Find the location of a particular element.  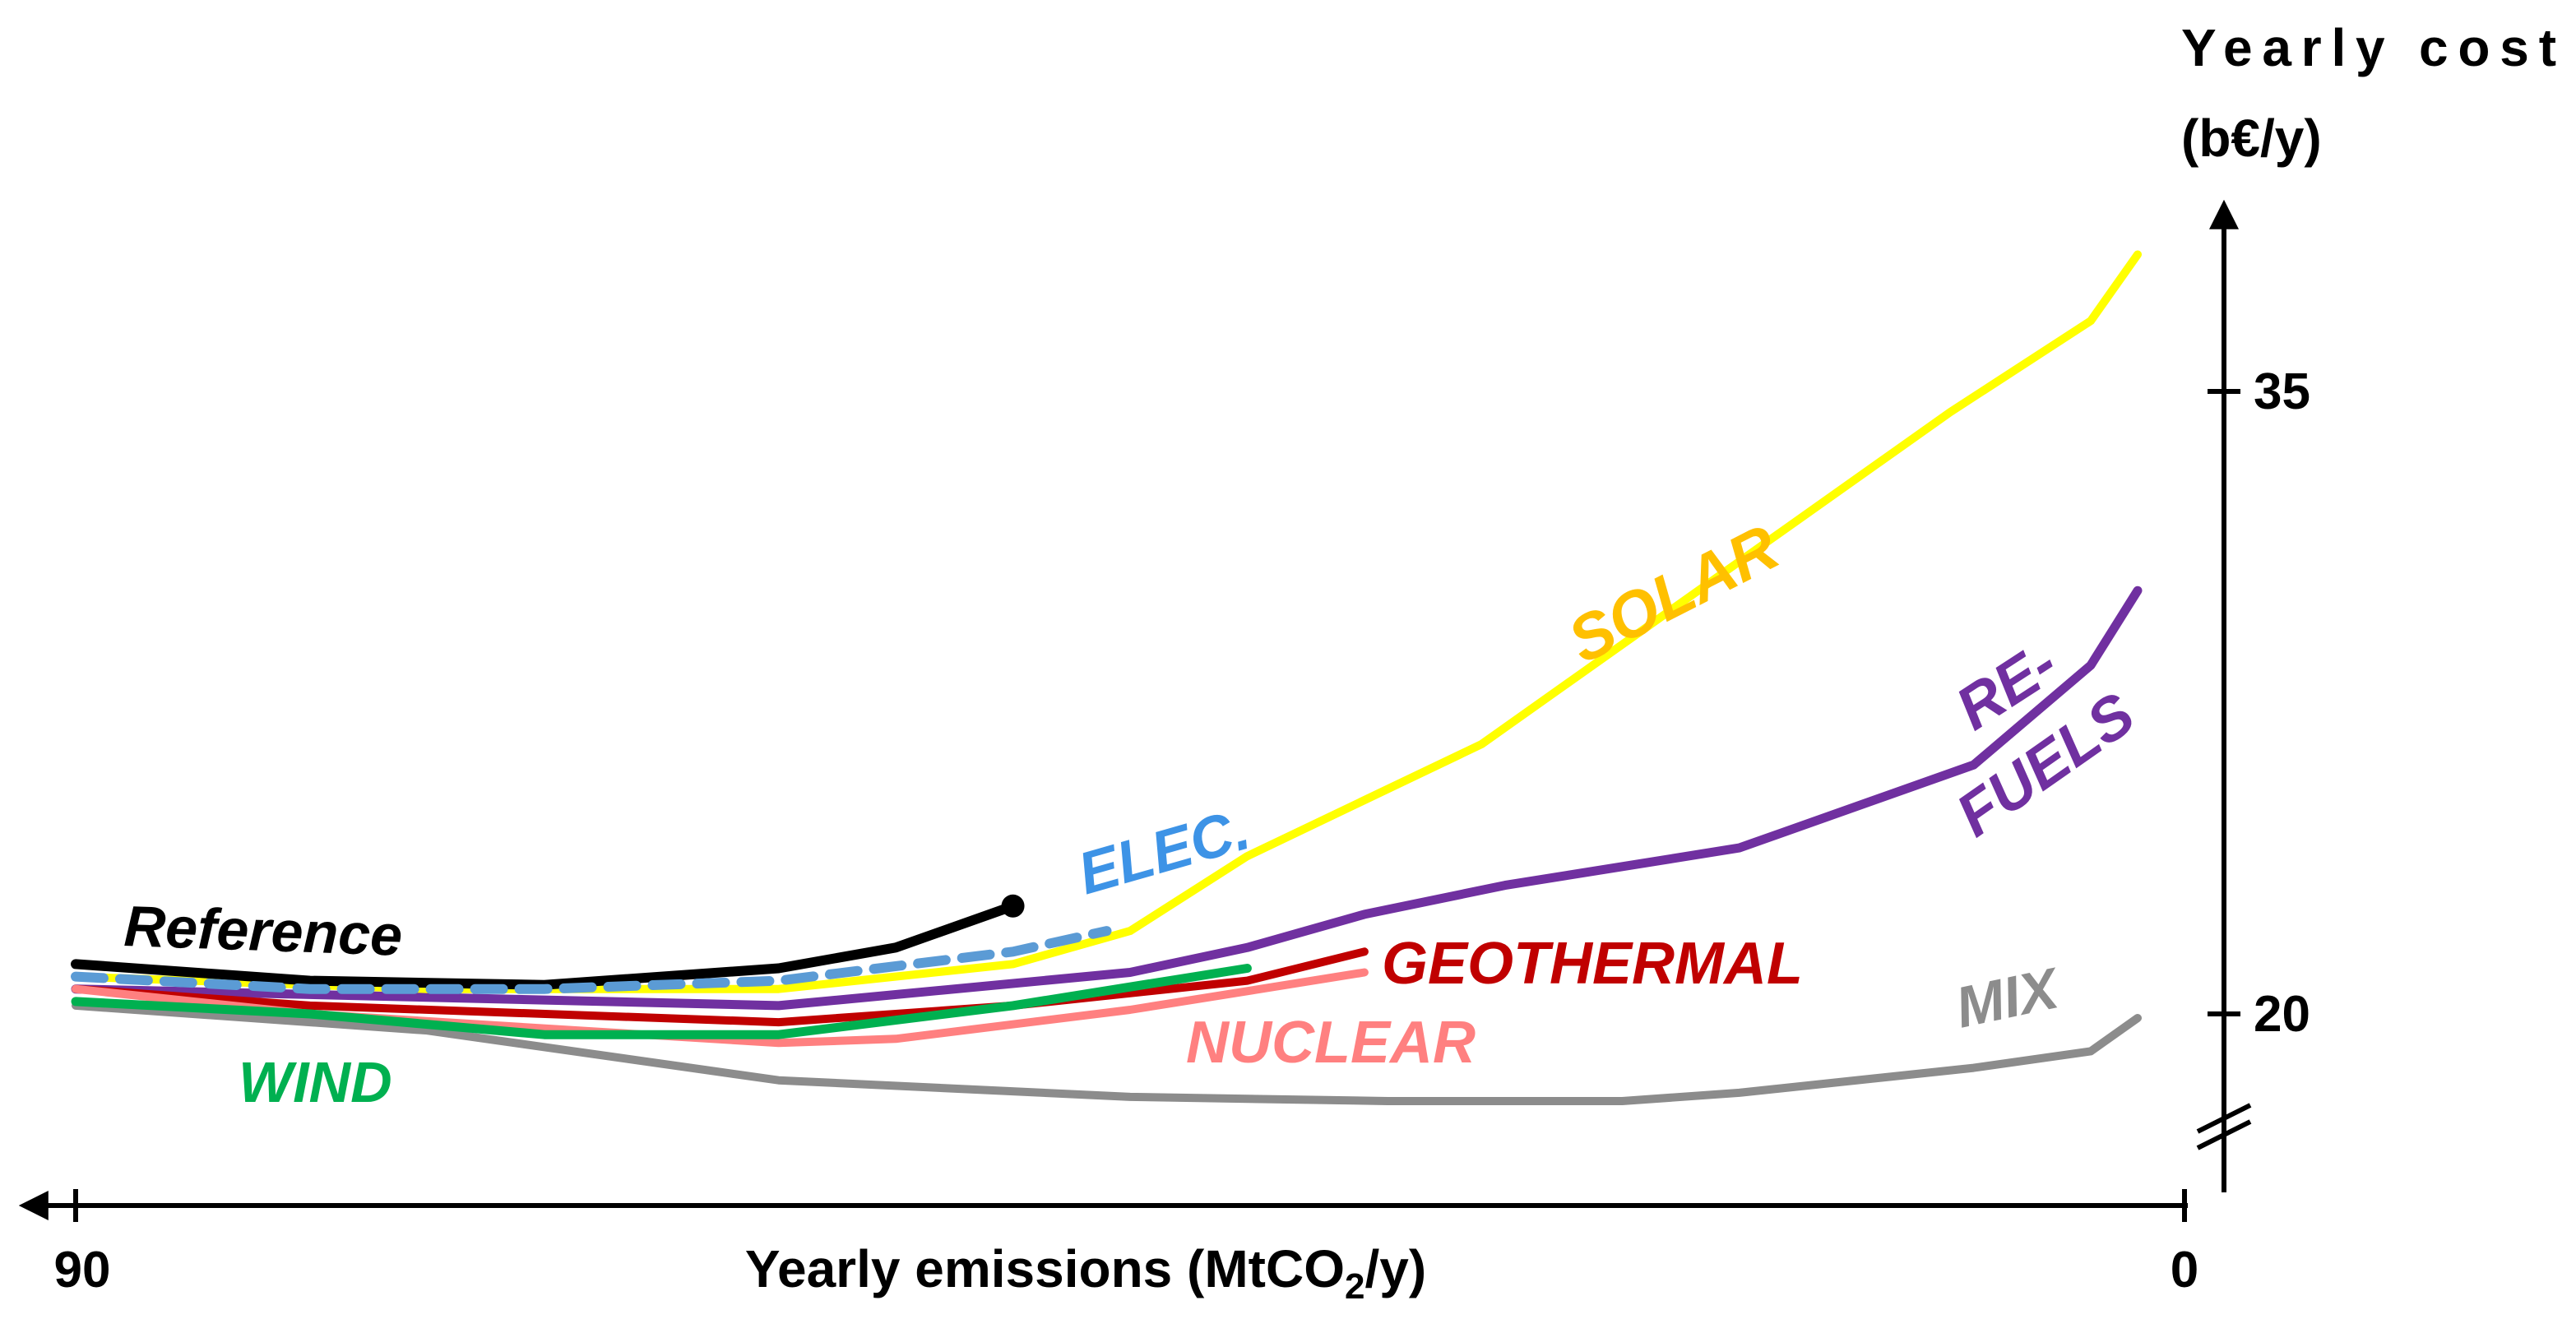

x-axis-label: Yearly emissions (MtCO2/y) is located at coordinates (1085, 1273).